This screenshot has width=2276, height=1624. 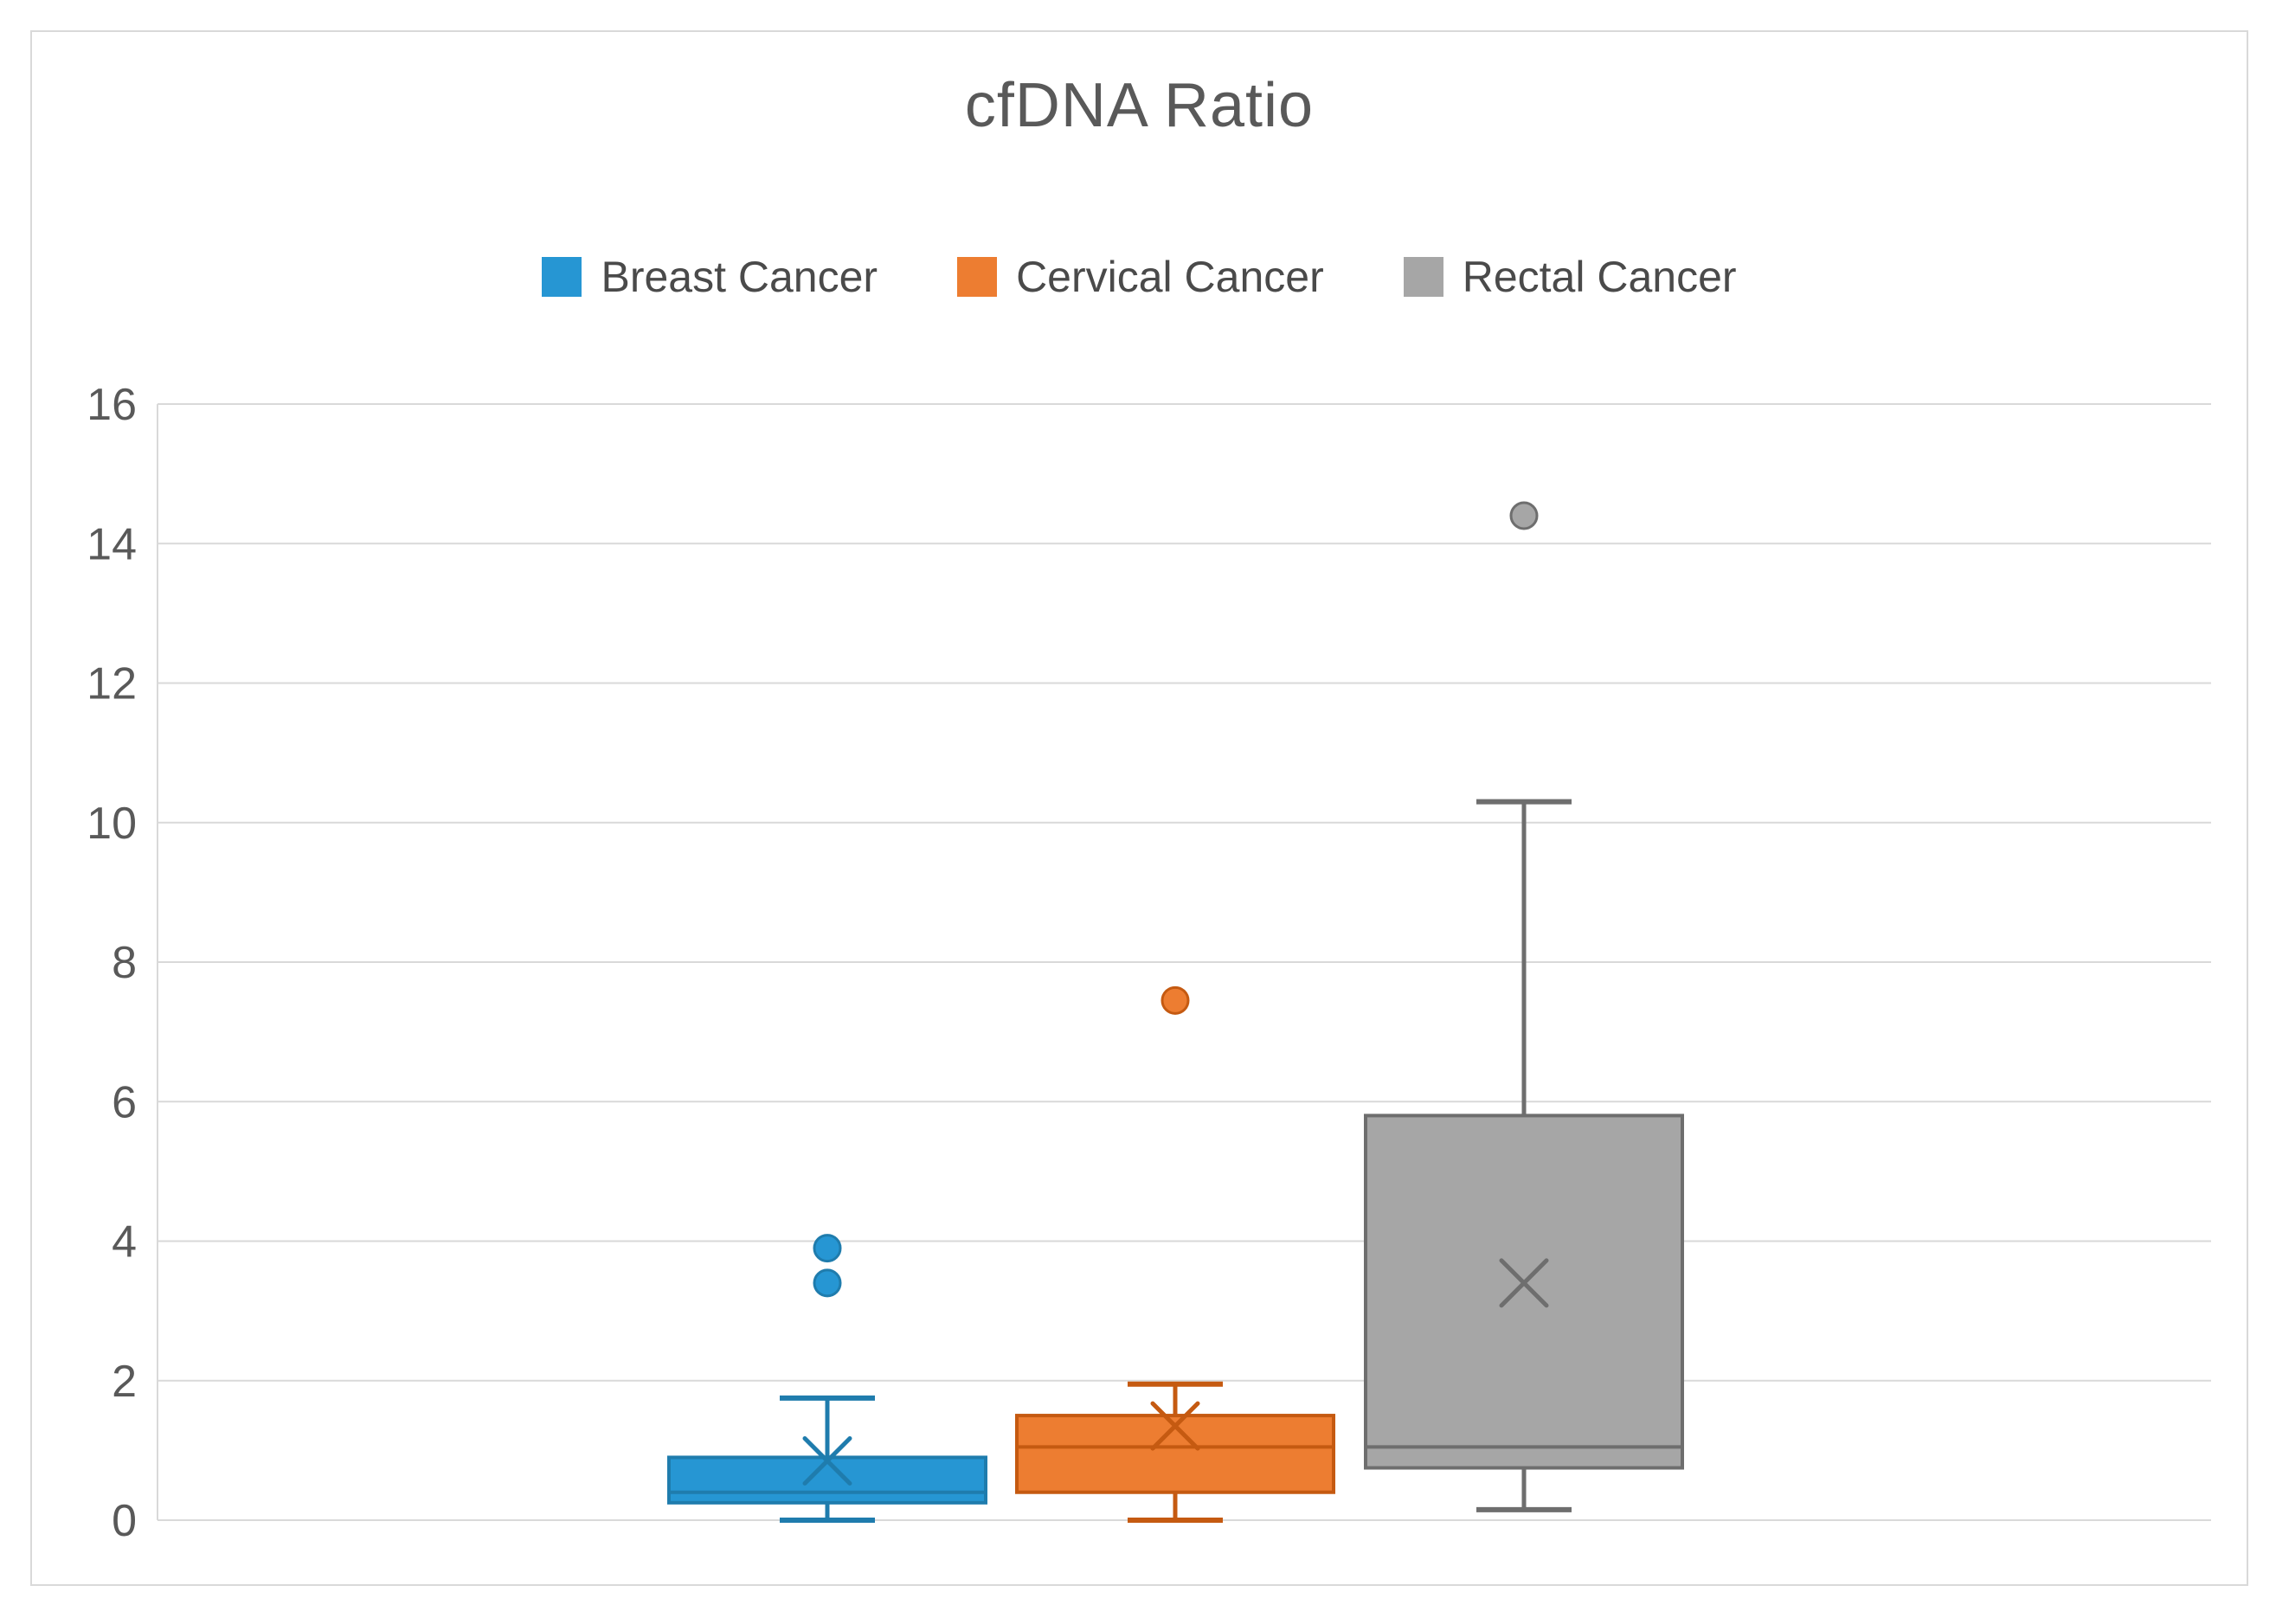 I want to click on legend-label: Rectal Cancer, so click(x=1599, y=277).